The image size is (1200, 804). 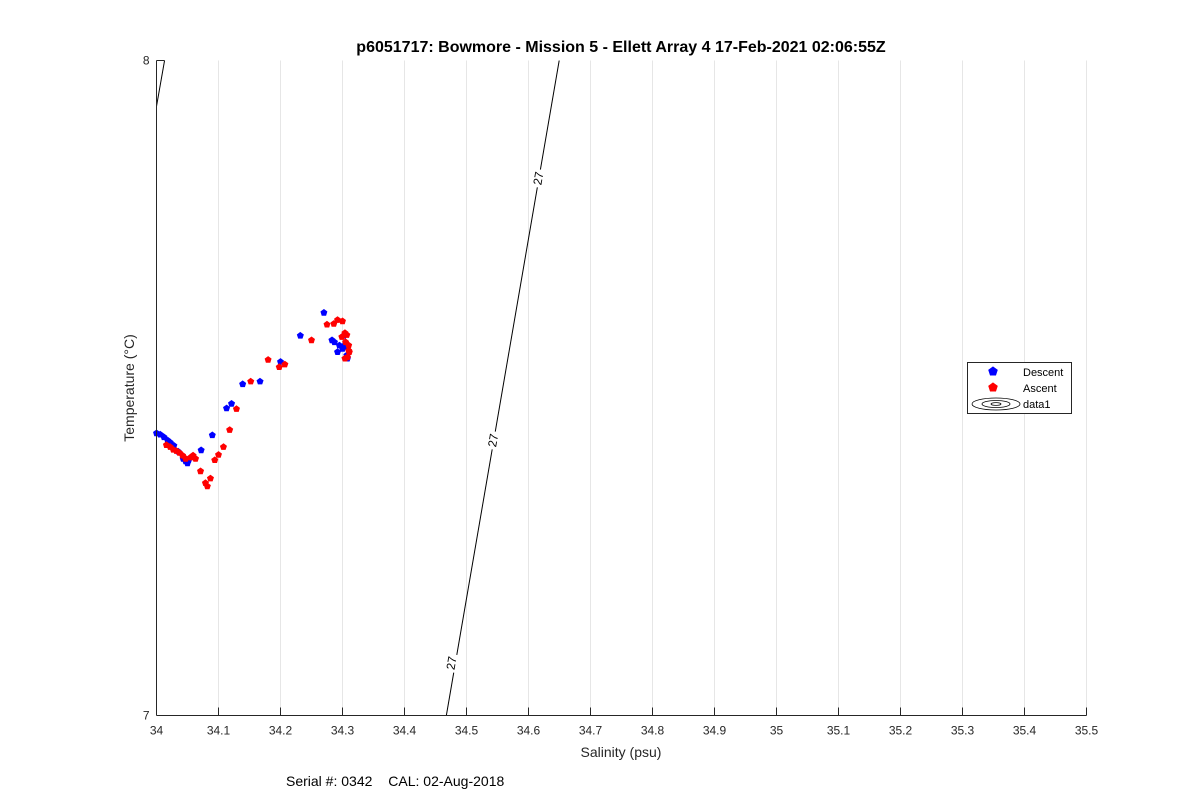 What do you see at coordinates (157, 731) in the screenshot?
I see `x-tick-label: 34` at bounding box center [157, 731].